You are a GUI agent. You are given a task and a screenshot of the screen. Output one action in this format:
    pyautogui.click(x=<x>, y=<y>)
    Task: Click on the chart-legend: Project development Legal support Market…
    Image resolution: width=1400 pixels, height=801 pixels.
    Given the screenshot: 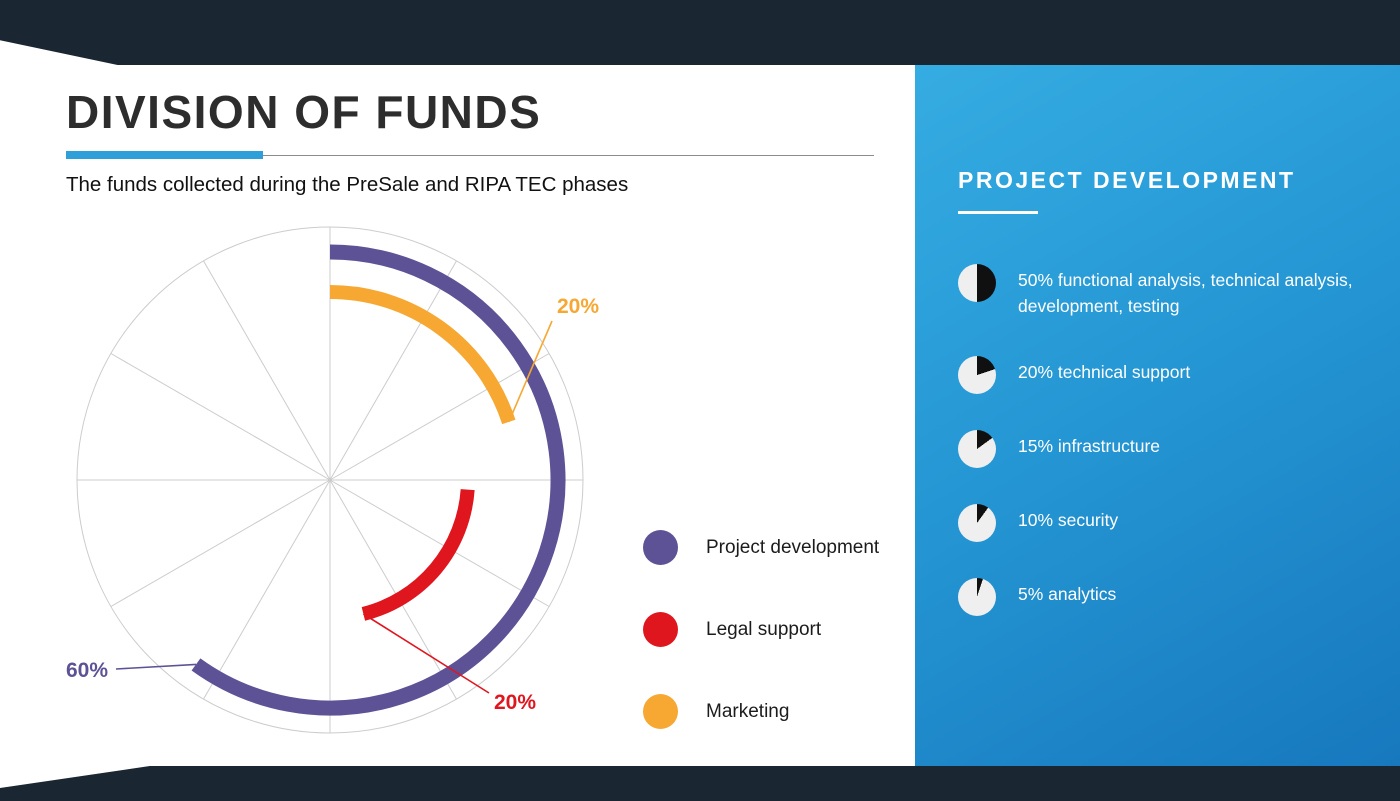 What is the action you would take?
    pyautogui.click(x=761, y=629)
    